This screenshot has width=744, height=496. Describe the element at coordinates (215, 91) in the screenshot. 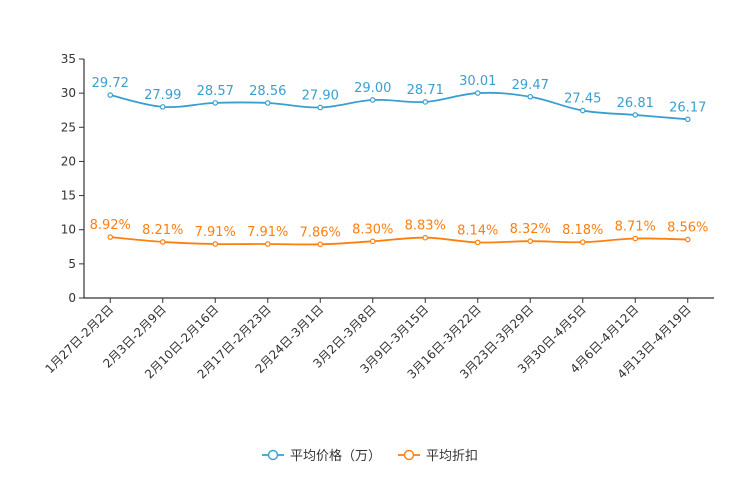

I see `data-label: 28.57` at that location.